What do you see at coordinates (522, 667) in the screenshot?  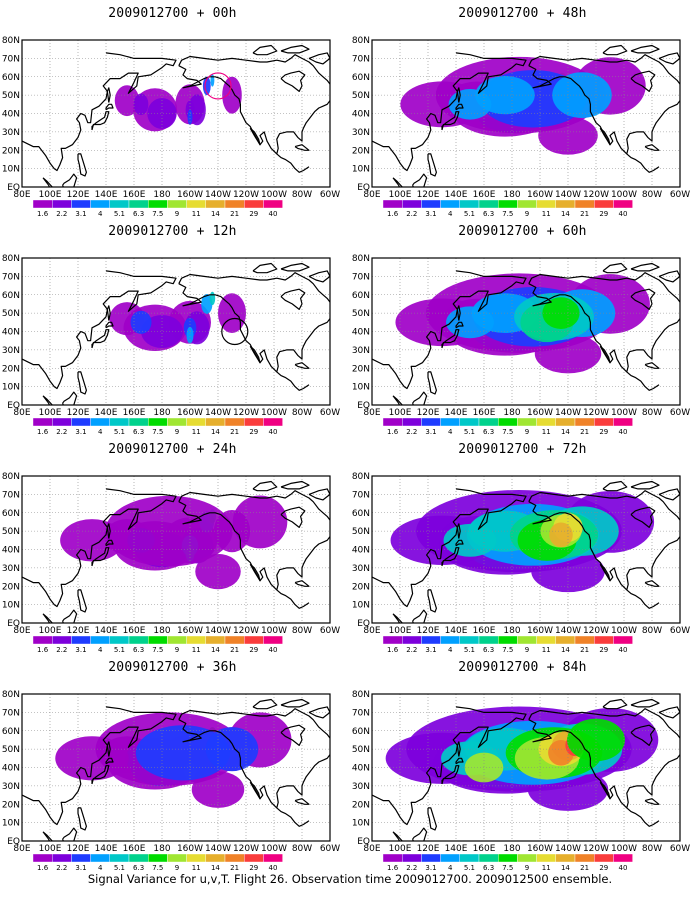 I see `panel-title: 2009012700 + 84h` at bounding box center [522, 667].